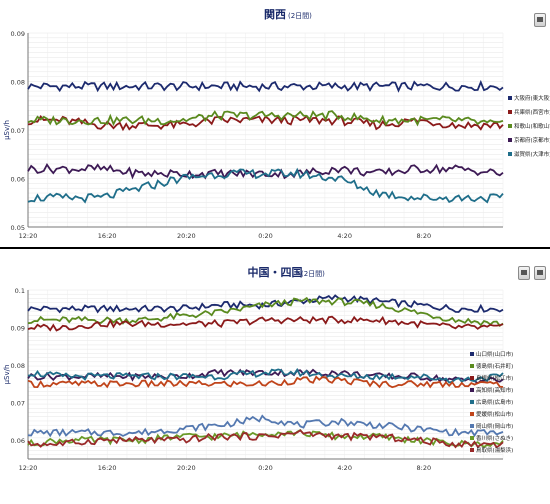 Image resolution: width=550 pixels, height=504 pixels. I want to click on y-tick-label: 0.05, so click(18, 228).